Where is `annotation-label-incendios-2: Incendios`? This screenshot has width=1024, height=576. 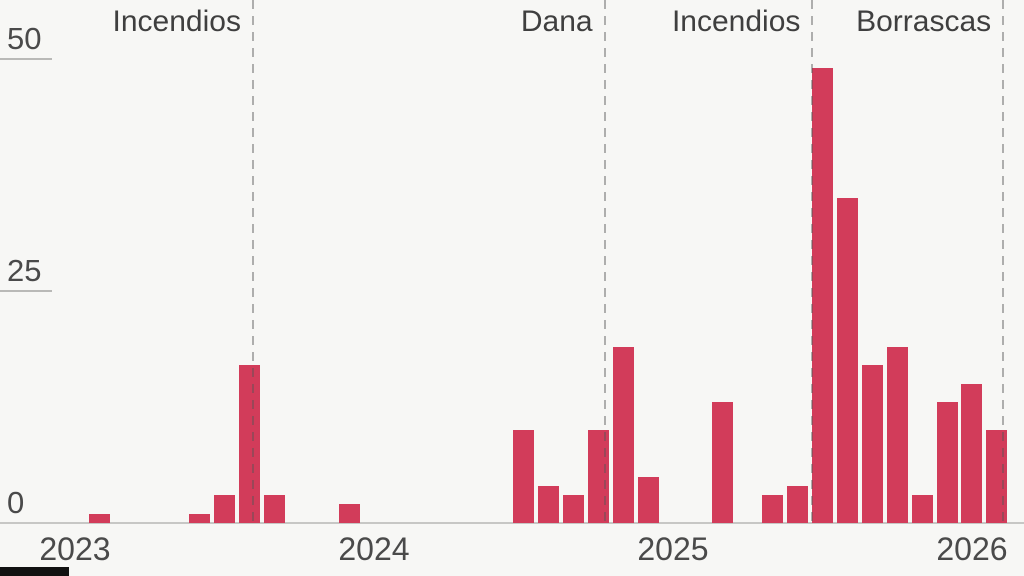
annotation-label-incendios-2: Incendios is located at coordinates (736, 21).